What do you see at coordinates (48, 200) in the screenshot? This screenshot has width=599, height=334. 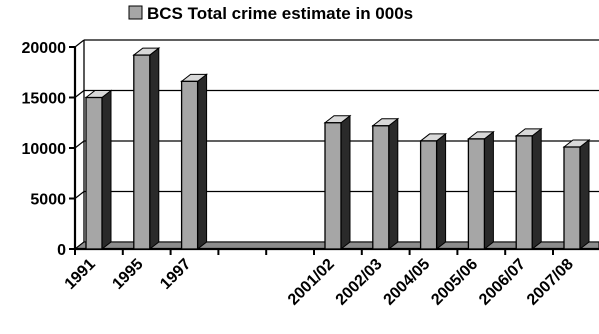 I see `y-tick-label: 5000` at bounding box center [48, 200].